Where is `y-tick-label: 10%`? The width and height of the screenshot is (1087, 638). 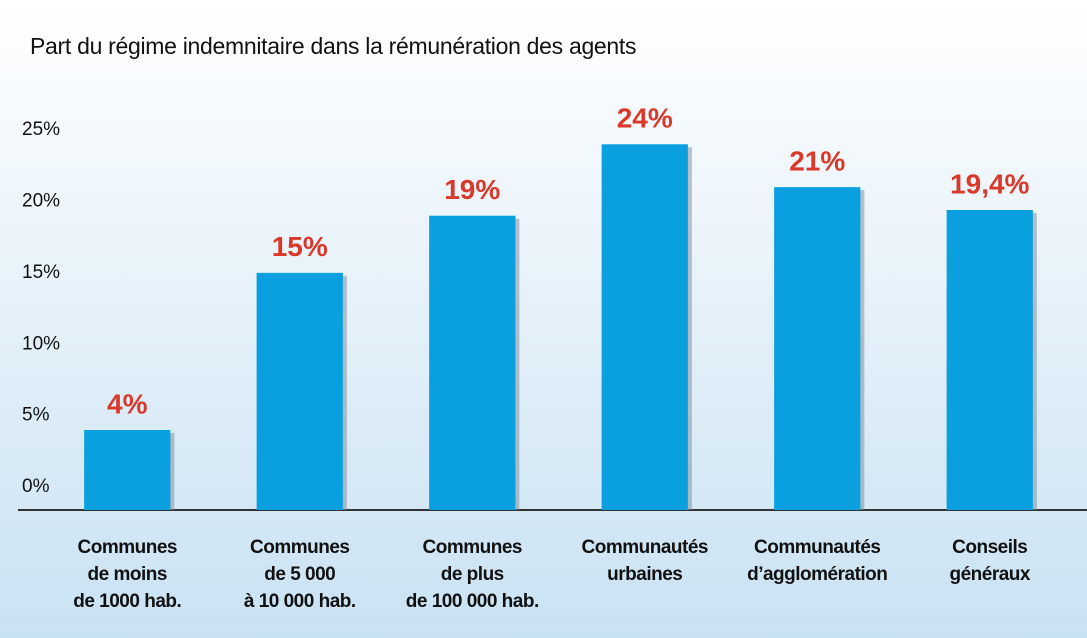 y-tick-label: 10% is located at coordinates (41, 343).